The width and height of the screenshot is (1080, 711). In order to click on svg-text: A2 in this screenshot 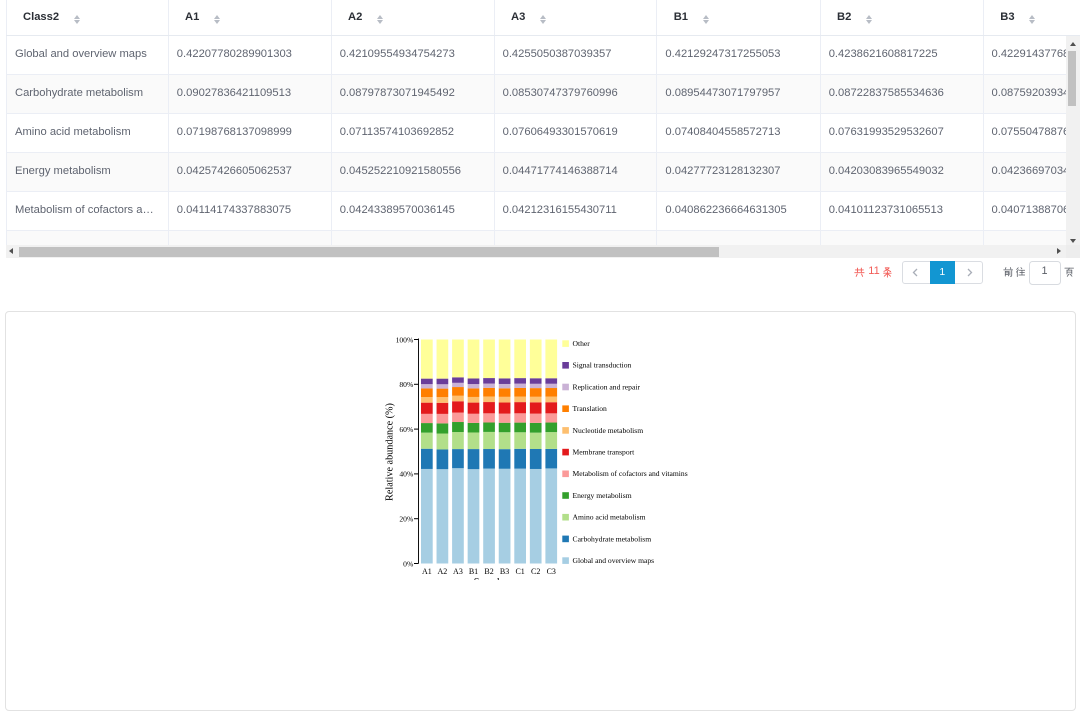, I will do `click(443, 571)`.